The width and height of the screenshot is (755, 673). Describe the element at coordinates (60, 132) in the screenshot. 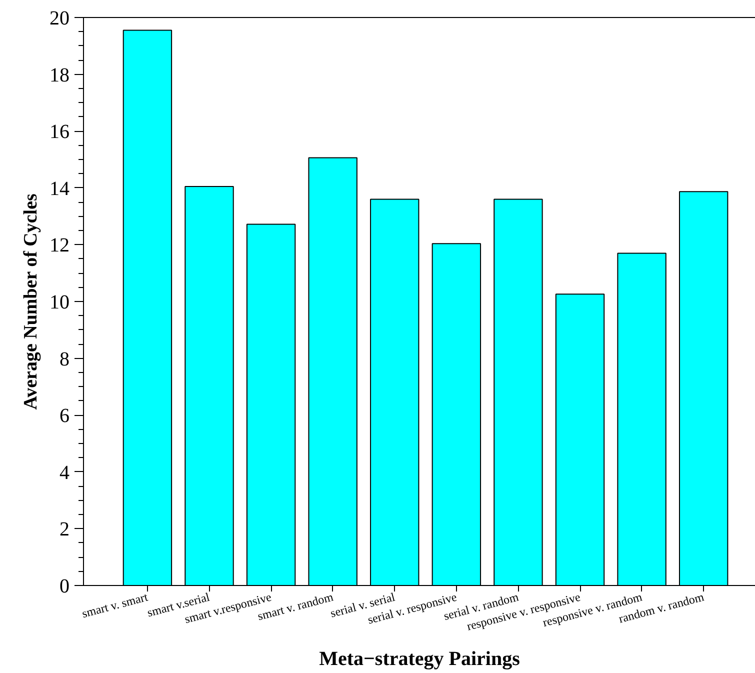

I see `y-tick-label: 16` at that location.